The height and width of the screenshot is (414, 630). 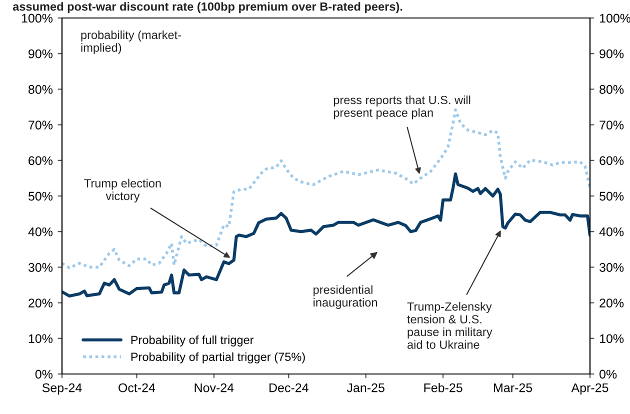 What do you see at coordinates (62, 389) in the screenshot?
I see `x-tick-label: Sep-24` at bounding box center [62, 389].